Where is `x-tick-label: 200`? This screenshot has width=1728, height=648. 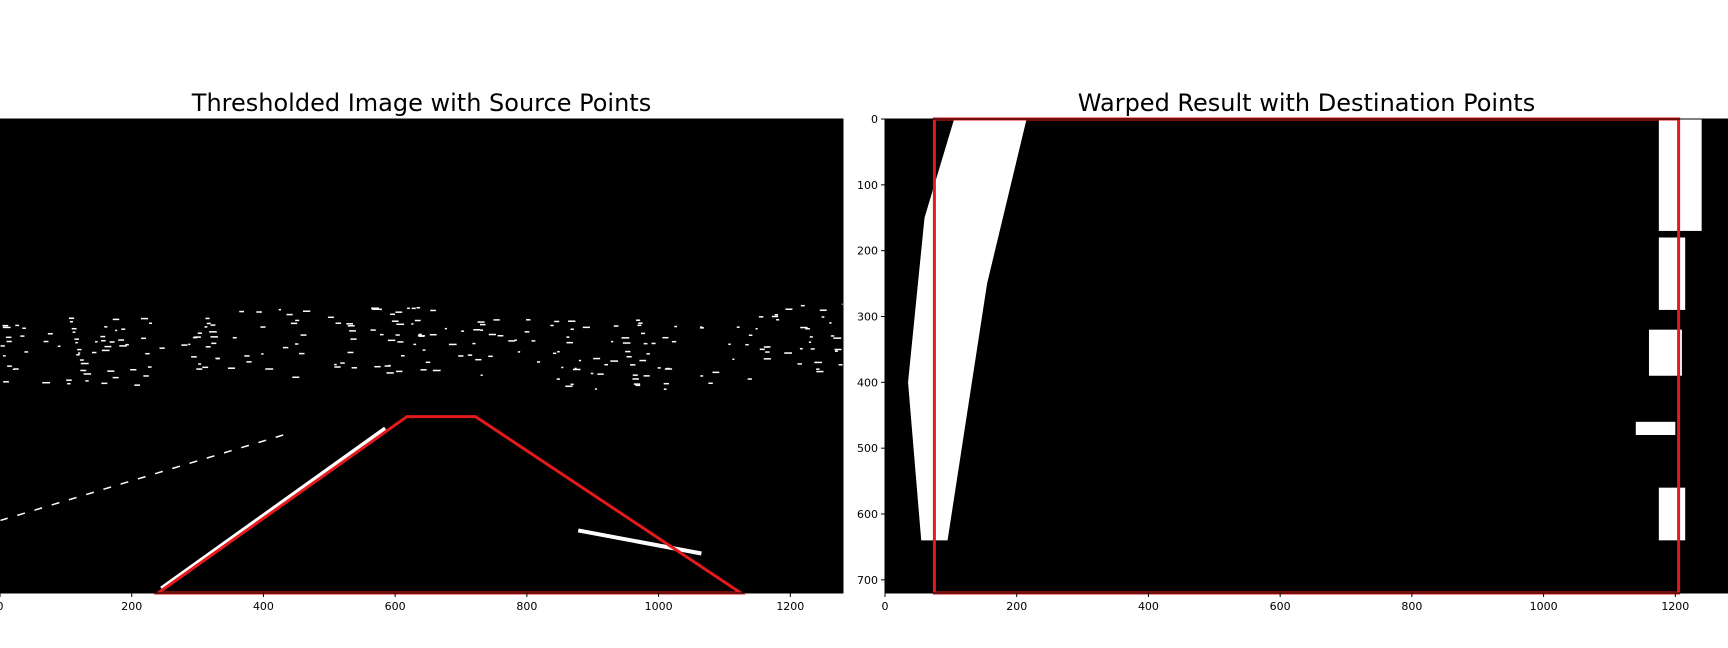
x-tick-label: 200 is located at coordinates (1016, 606).